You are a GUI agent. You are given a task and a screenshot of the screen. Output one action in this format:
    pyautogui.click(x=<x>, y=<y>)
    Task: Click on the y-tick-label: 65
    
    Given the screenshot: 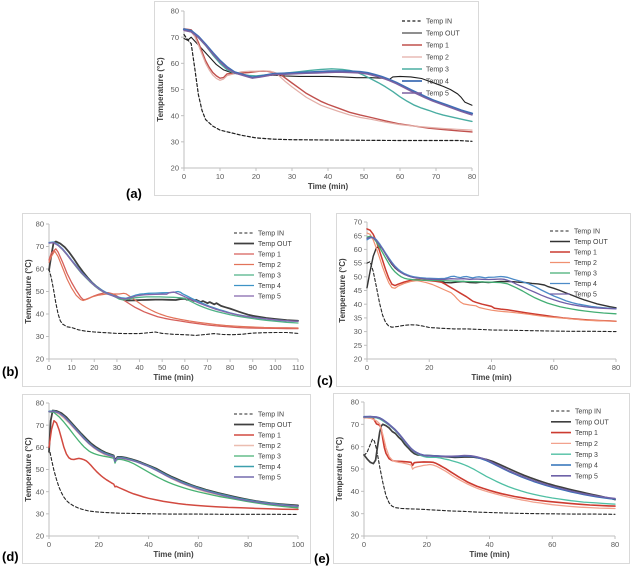 What is the action you would take?
    pyautogui.click(x=358, y=235)
    